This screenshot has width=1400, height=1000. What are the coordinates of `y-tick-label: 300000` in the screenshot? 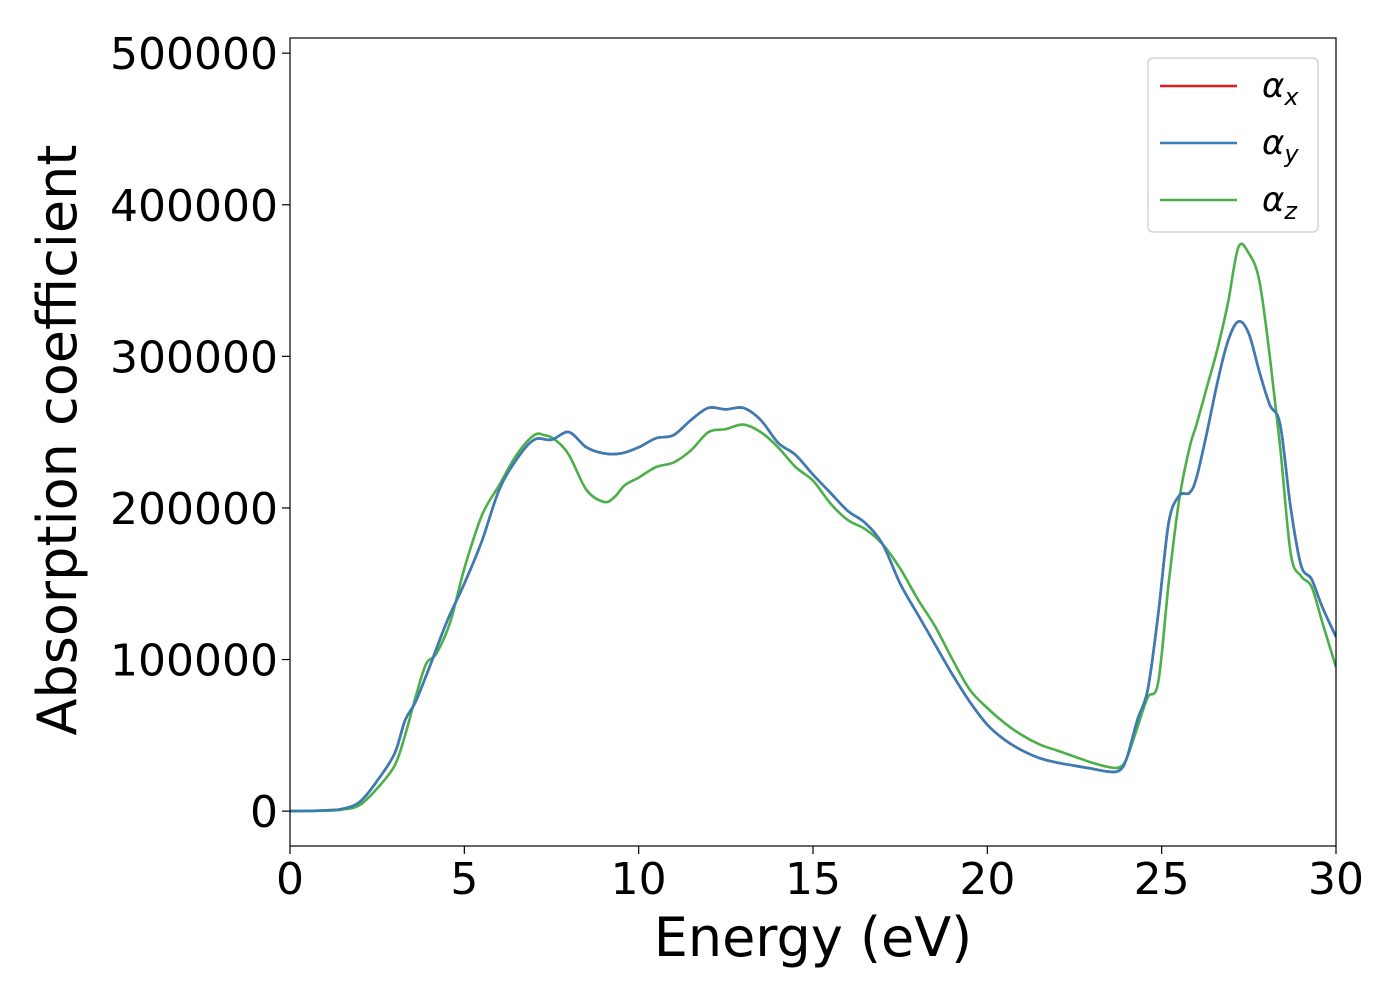 It's located at (194, 357).